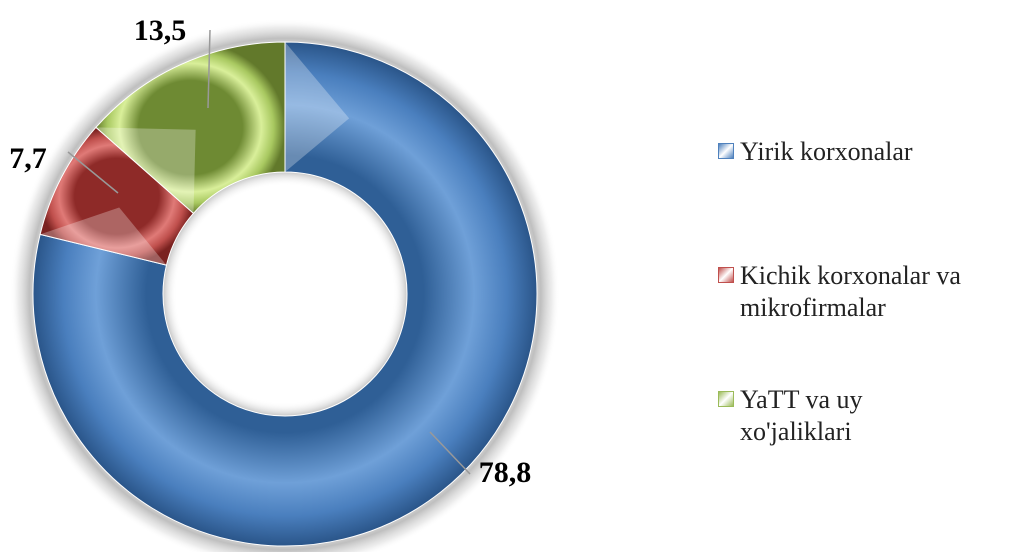 Image resolution: width=1026 pixels, height=552 pixels. Describe the element at coordinates (875, 416) in the screenshot. I see `legend-label: YaTT va uy xo'jaliklari` at that location.